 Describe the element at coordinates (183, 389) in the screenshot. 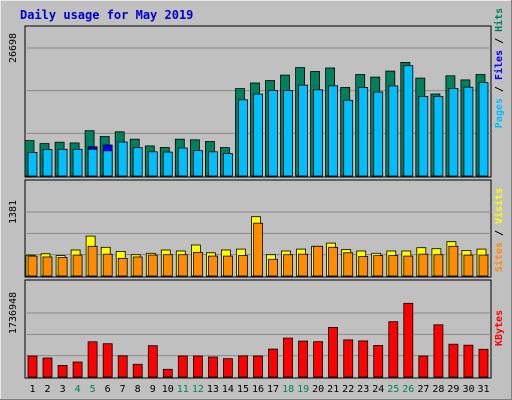

I see `x-tick-label-11: 11` at that location.